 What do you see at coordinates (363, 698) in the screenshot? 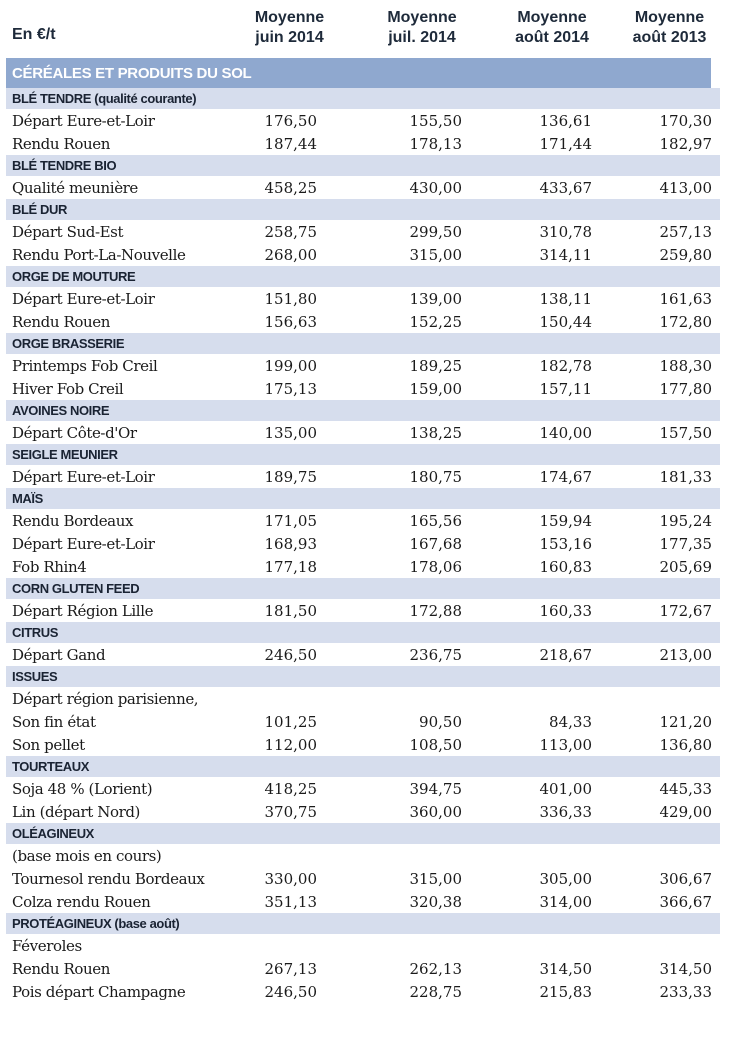
I see `table-row: Départ région parisienne,` at bounding box center [363, 698].